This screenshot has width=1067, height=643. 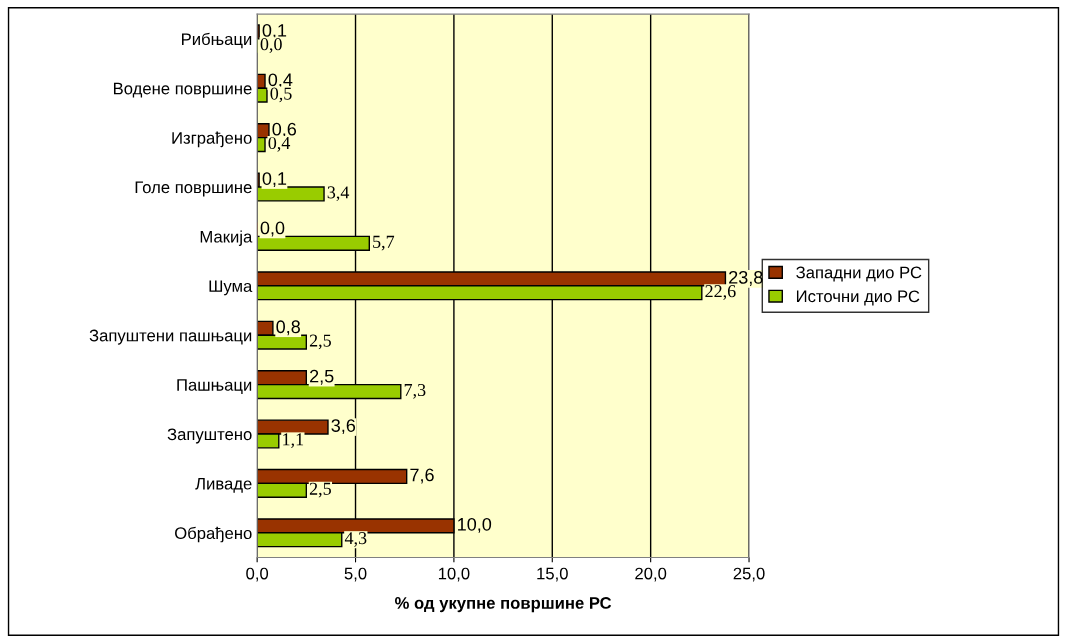 I want to click on data-label: 0,4, so click(x=279, y=144).